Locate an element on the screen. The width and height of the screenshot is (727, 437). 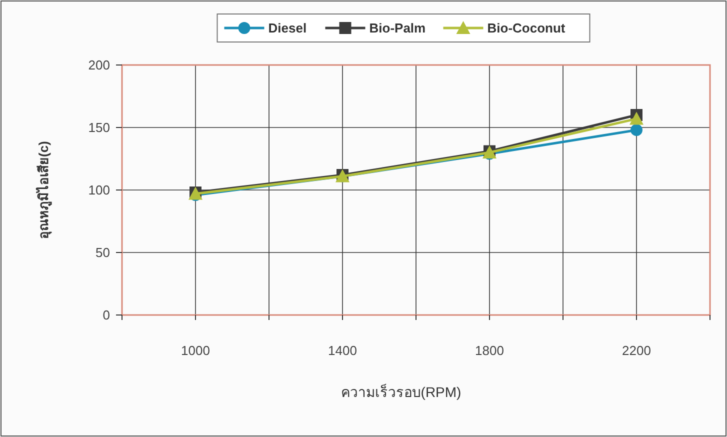
y-tick-label: 100 is located at coordinates (99, 190).